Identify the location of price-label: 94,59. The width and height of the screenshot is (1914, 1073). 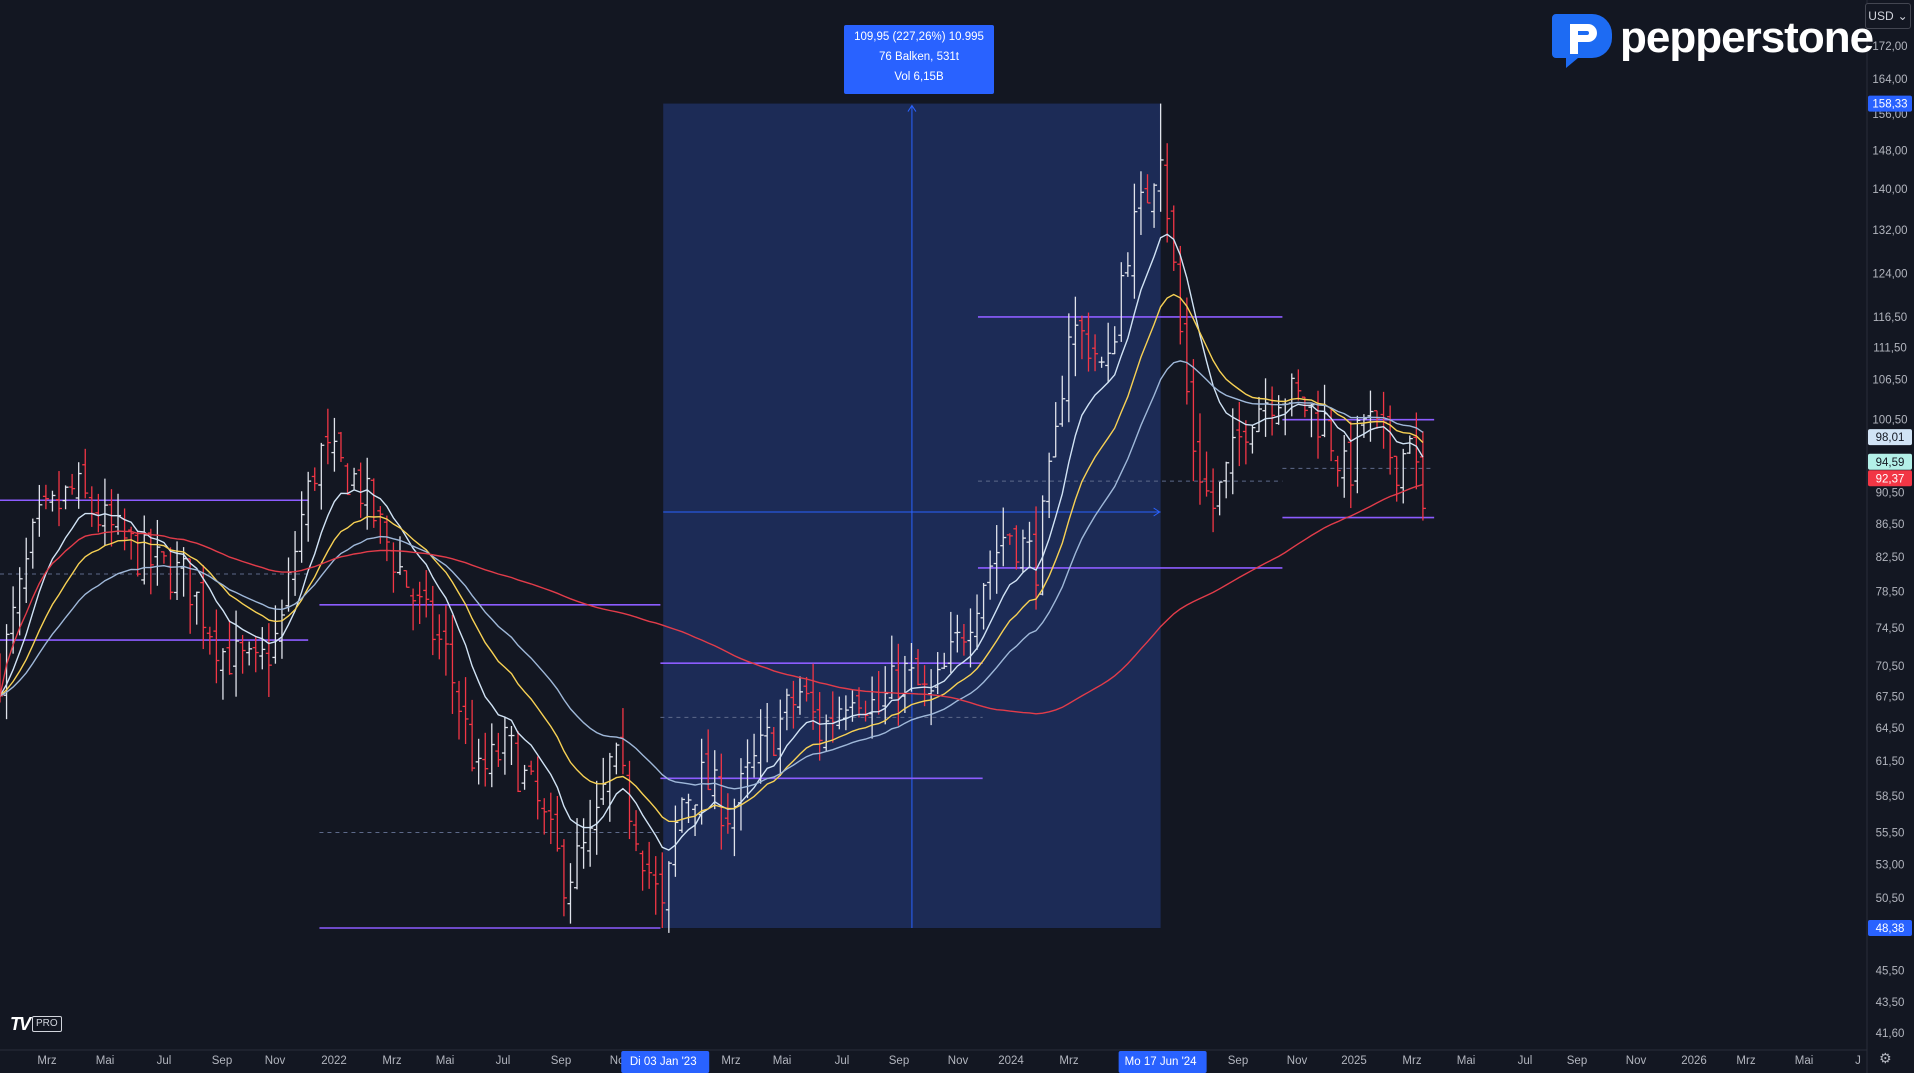
(1890, 463).